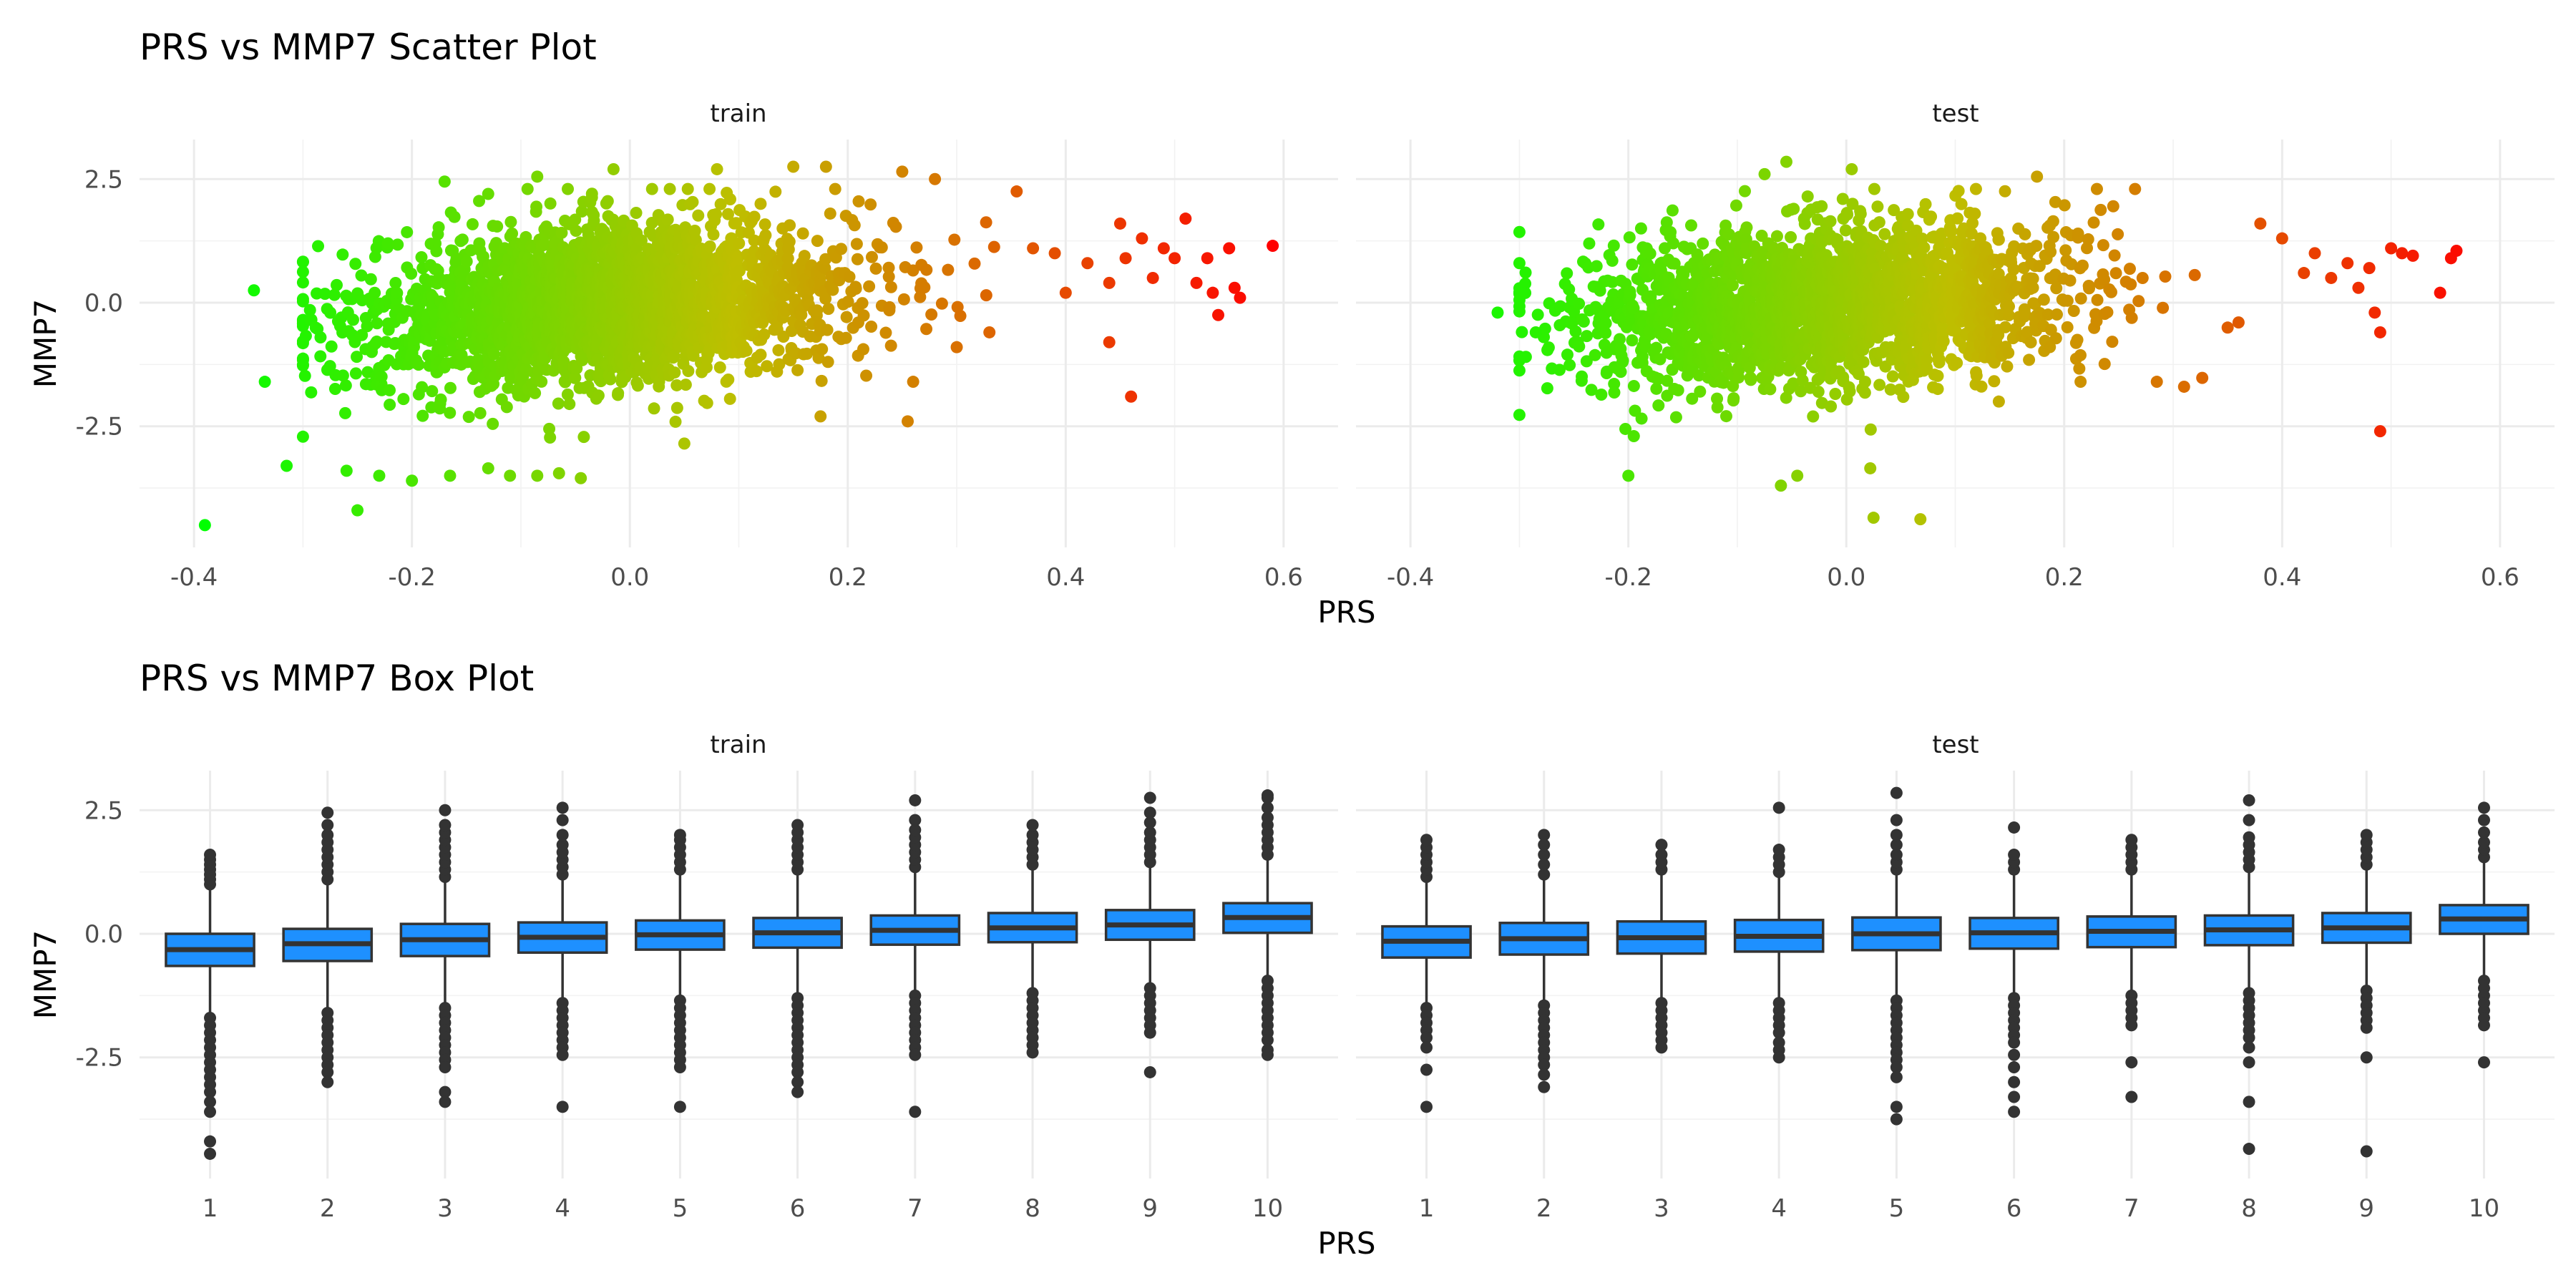 The image size is (2576, 1288). Describe the element at coordinates (736, 577) in the screenshot. I see `scatter-x-ticks-train: -0.4 -0.2 0.0 0.2 0.4 0.6` at that location.